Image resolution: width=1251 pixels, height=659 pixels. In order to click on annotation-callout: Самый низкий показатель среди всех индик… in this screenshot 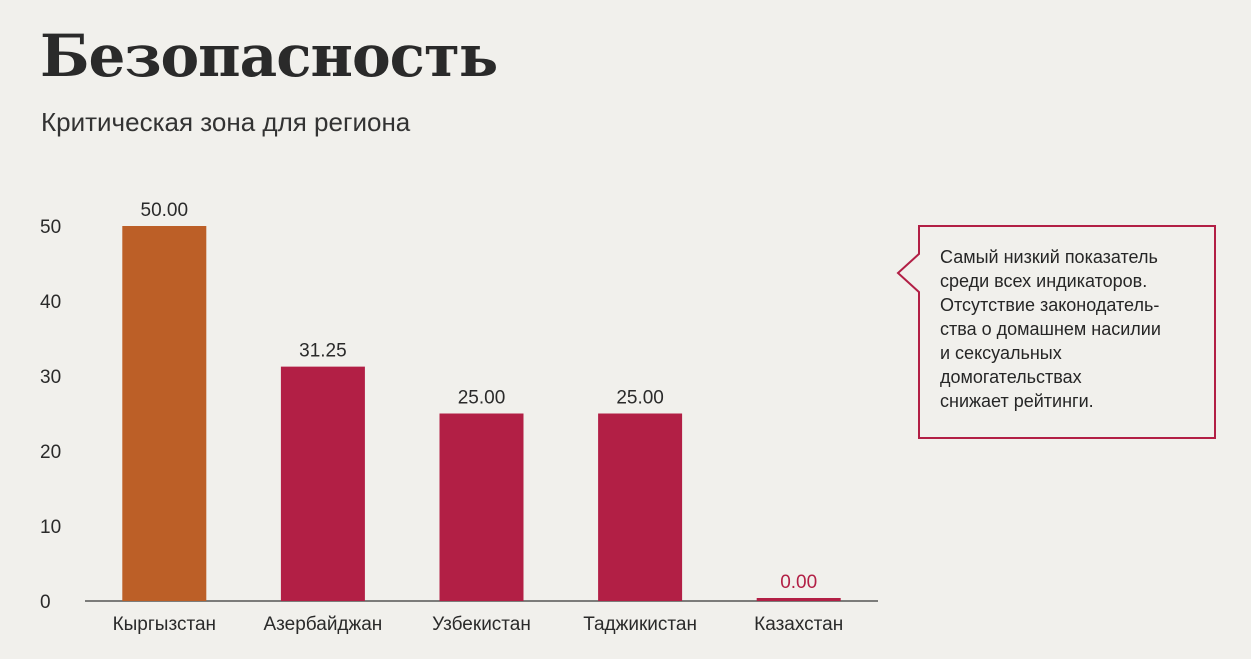, I will do `click(1056, 332)`.